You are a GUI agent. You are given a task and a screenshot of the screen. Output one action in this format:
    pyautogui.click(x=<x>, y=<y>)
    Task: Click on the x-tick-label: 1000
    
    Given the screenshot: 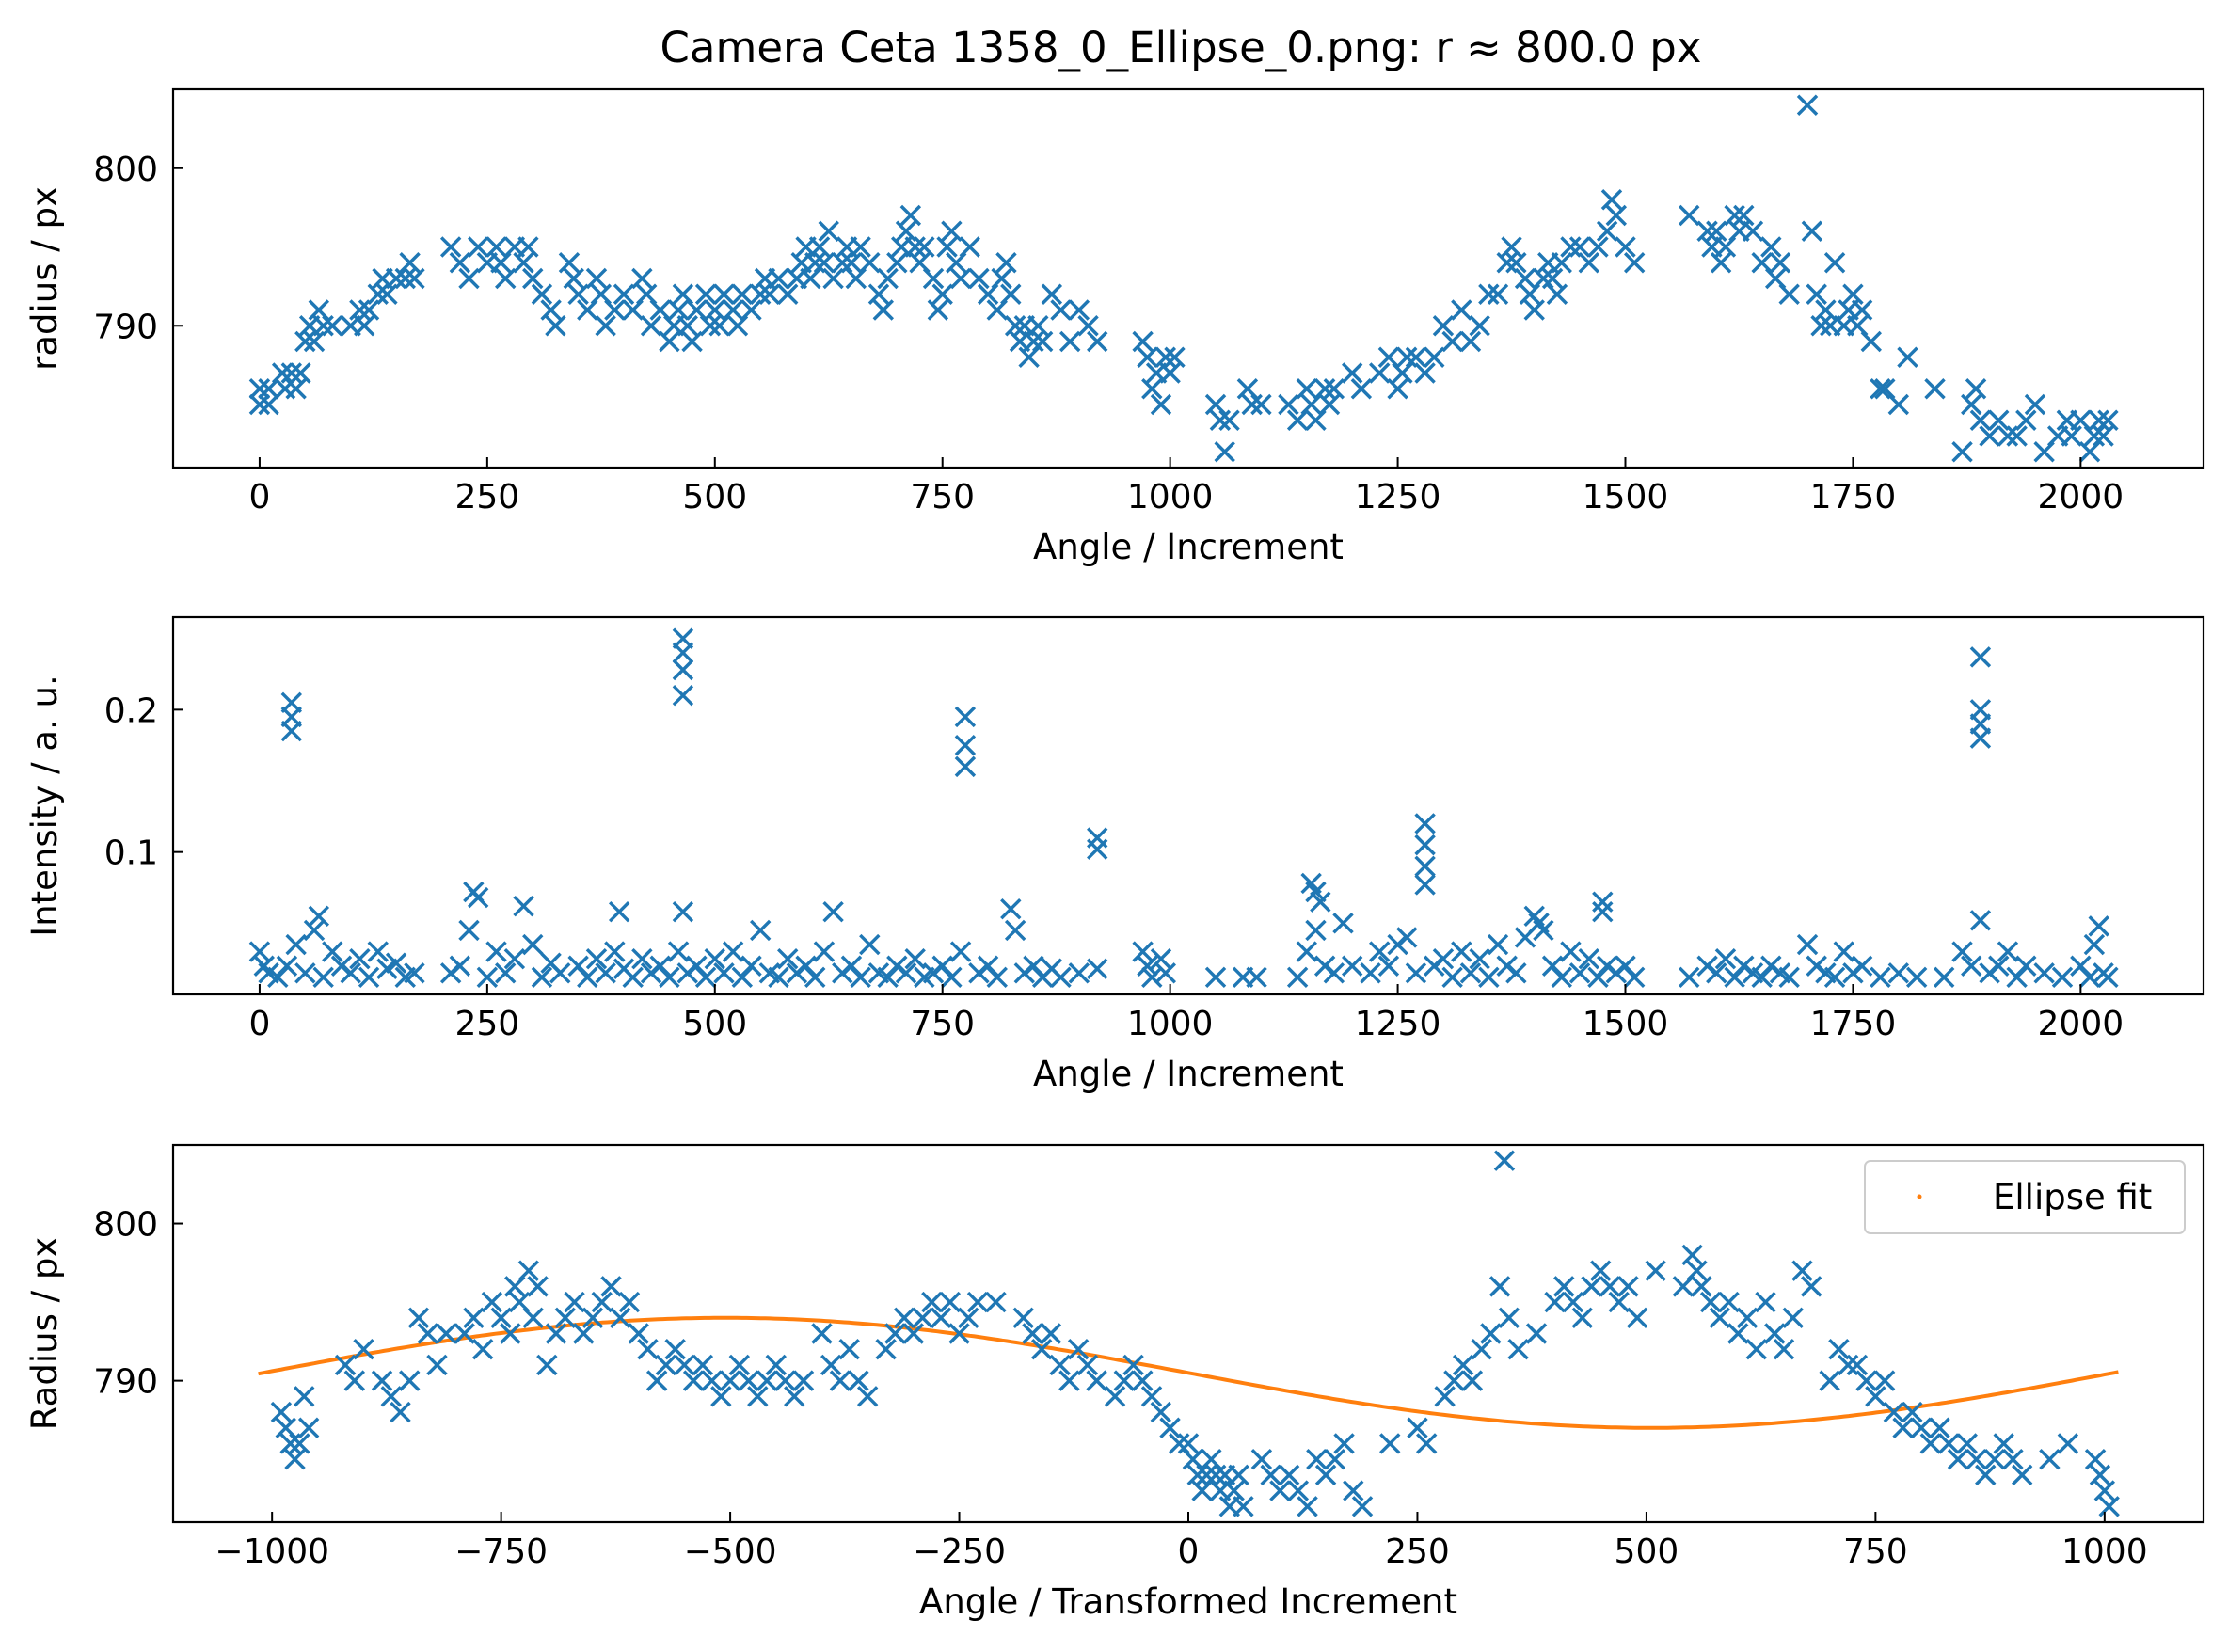 What is the action you would take?
    pyautogui.click(x=1170, y=1024)
    